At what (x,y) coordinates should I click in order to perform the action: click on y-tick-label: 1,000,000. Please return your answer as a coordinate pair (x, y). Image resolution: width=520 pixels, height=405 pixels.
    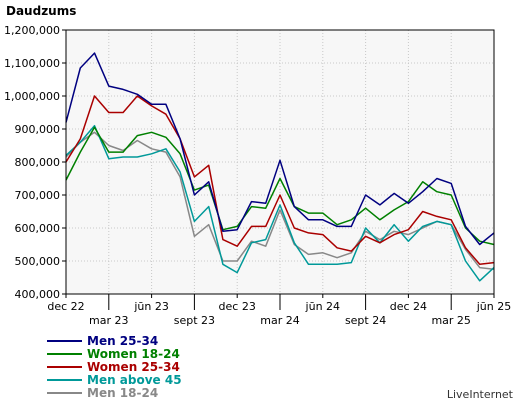
    Looking at the image, I should click on (32, 96).